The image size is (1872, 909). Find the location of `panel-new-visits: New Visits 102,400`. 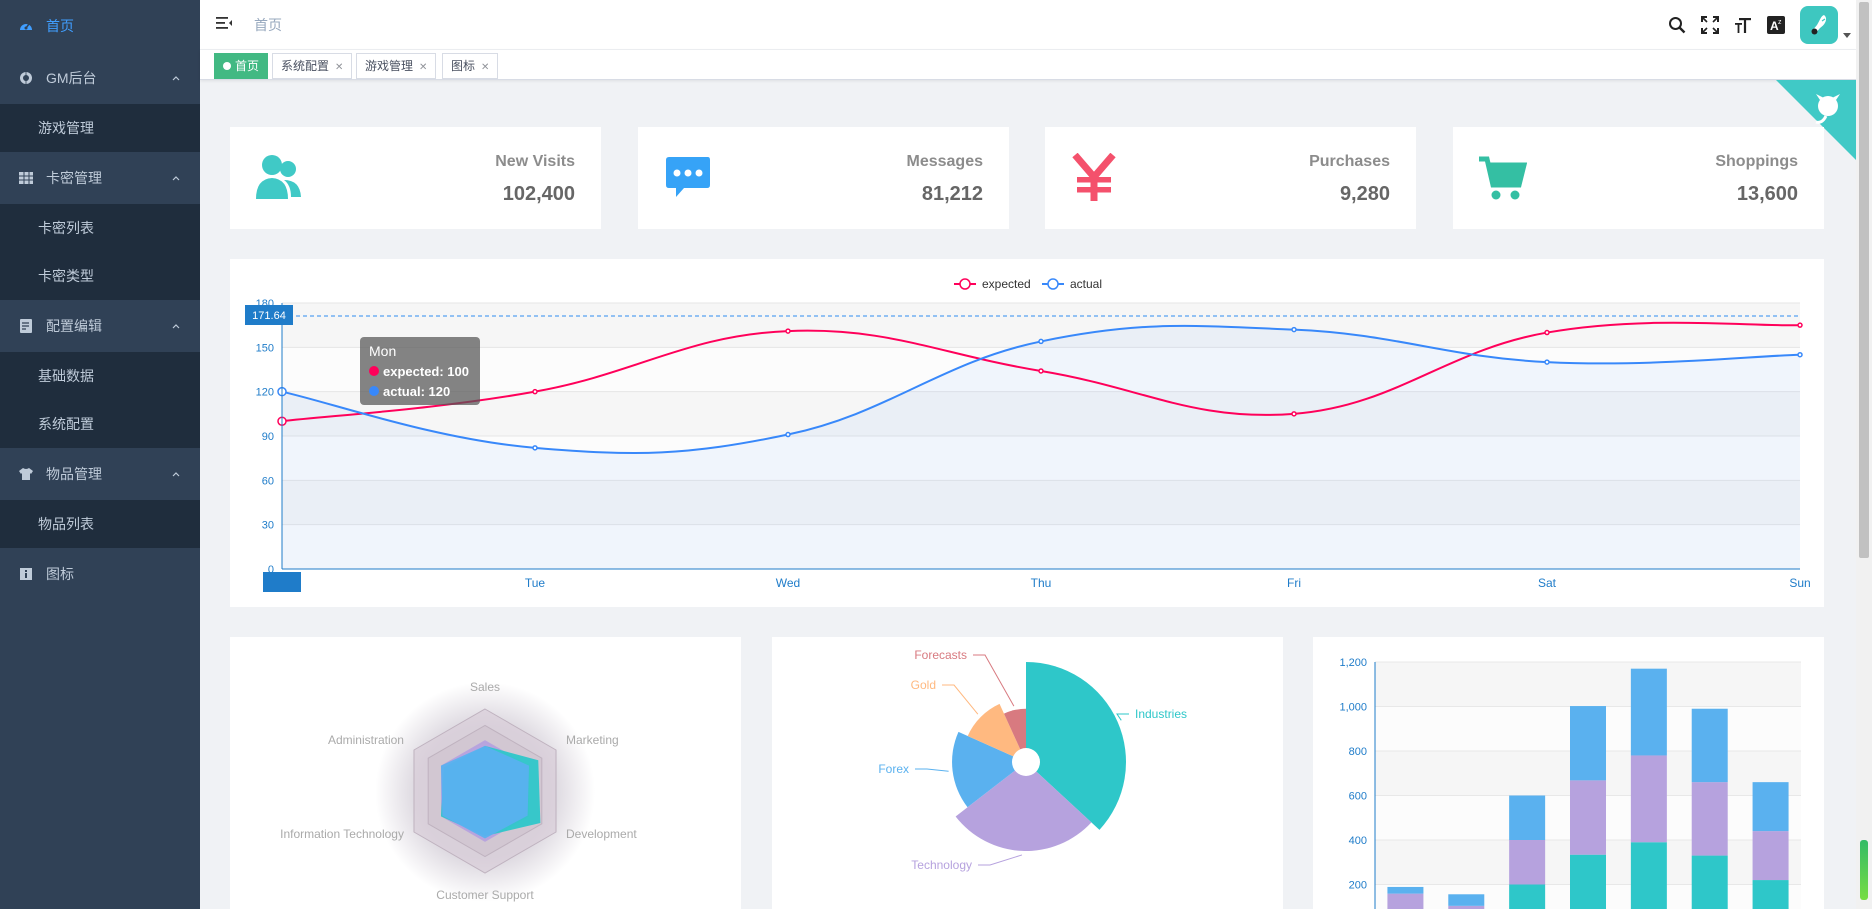

panel-new-visits: New Visits 102,400 is located at coordinates (415, 178).